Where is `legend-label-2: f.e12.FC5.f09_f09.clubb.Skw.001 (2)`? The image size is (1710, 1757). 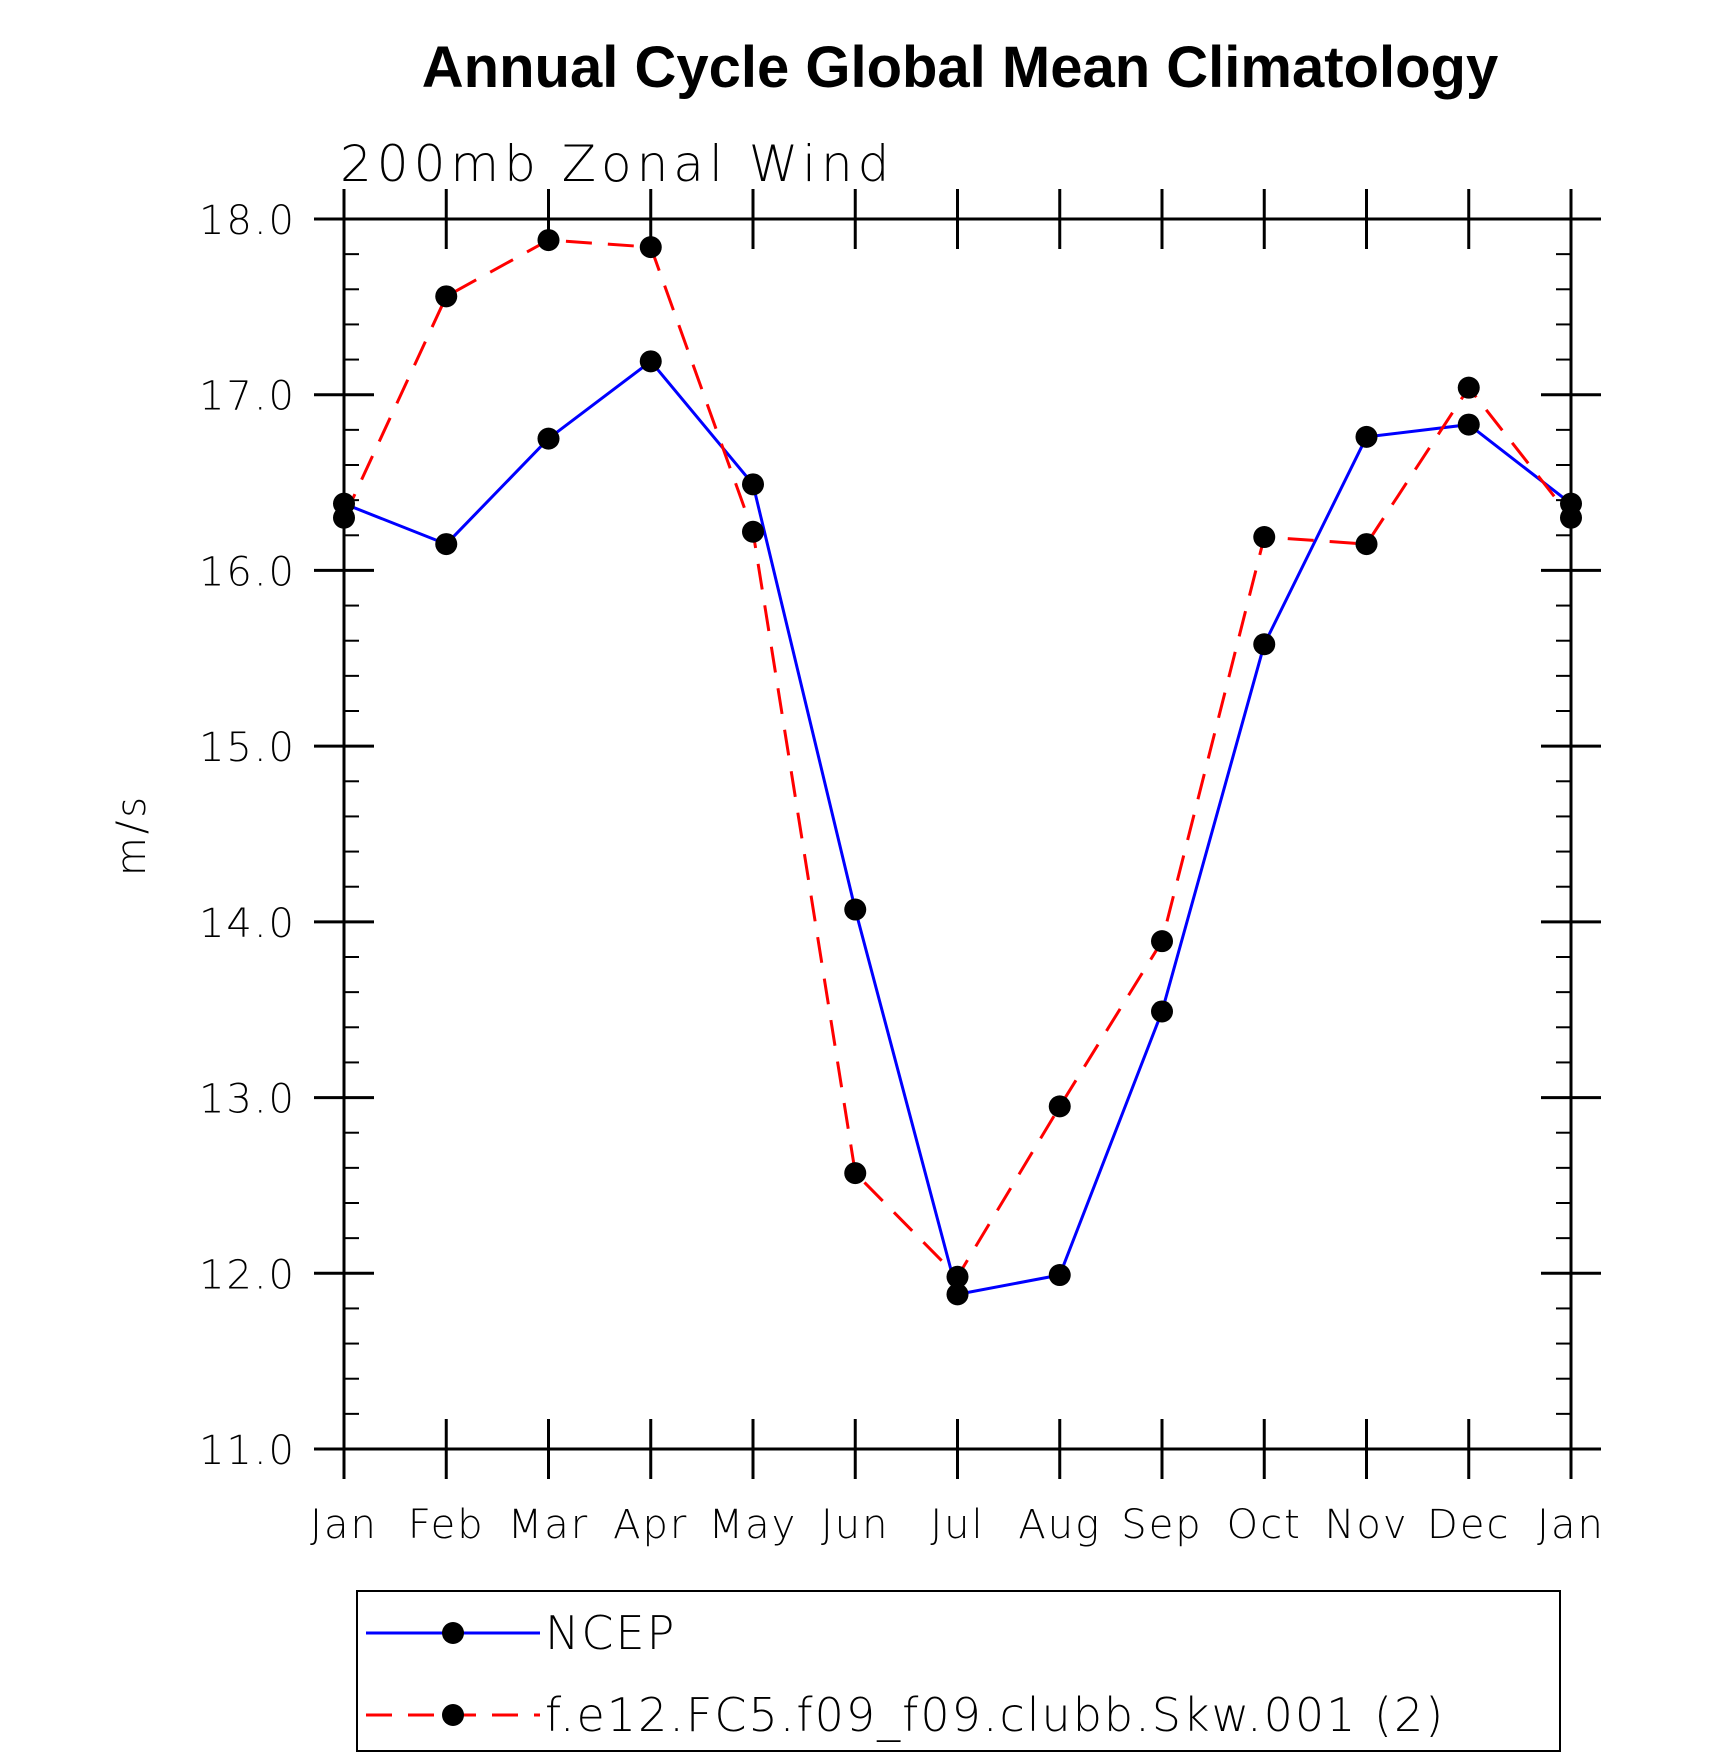 legend-label-2: f.e12.FC5.f09_f09.clubb.Skw.001 (2) is located at coordinates (995, 1715).